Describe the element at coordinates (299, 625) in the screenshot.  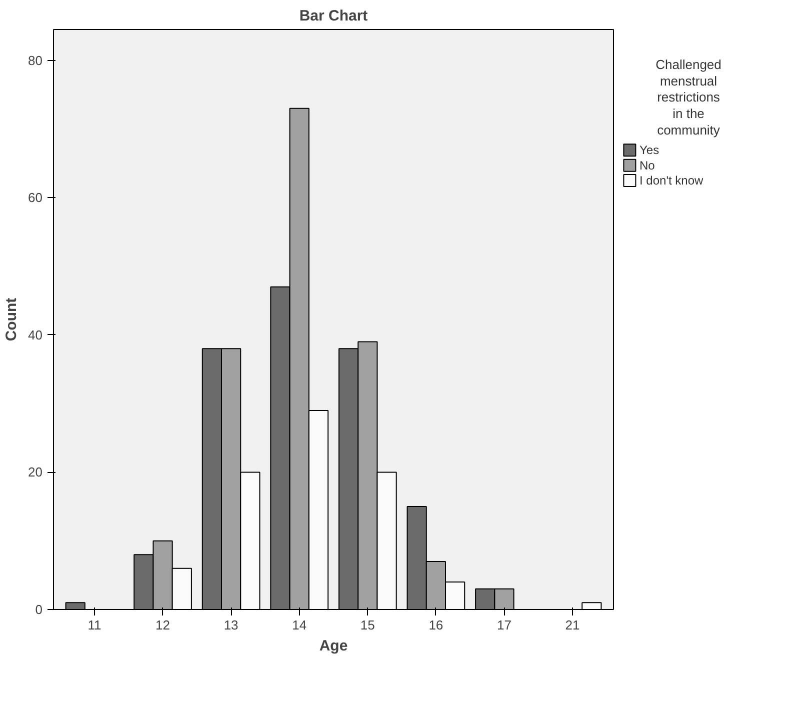
I see `x-tick-label: 14` at that location.